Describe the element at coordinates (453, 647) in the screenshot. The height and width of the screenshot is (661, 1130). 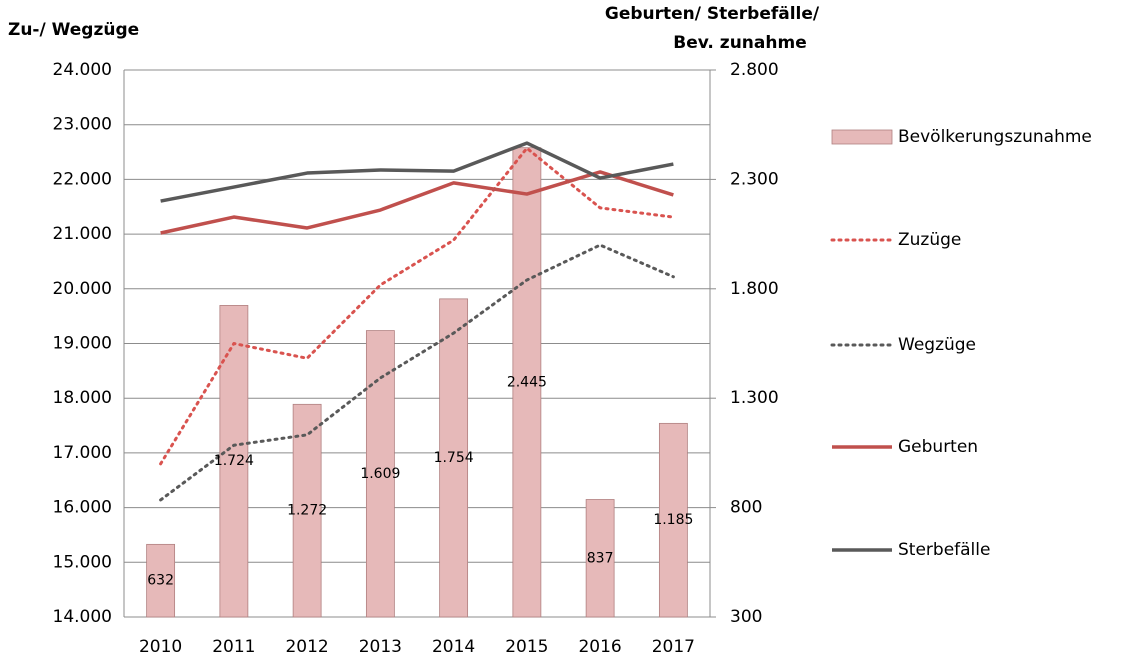
I see `x-tick-label: 2014` at that location.